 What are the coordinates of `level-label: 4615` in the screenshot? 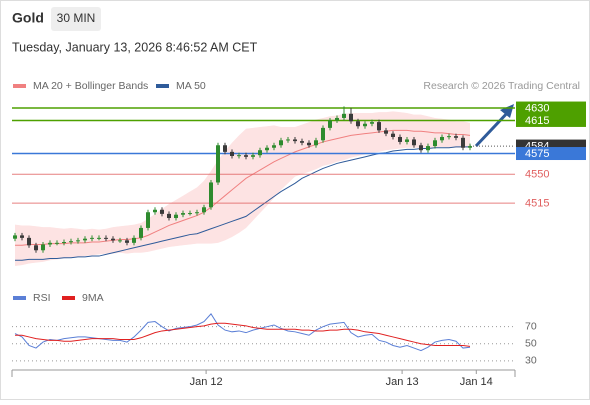 It's located at (537, 121).